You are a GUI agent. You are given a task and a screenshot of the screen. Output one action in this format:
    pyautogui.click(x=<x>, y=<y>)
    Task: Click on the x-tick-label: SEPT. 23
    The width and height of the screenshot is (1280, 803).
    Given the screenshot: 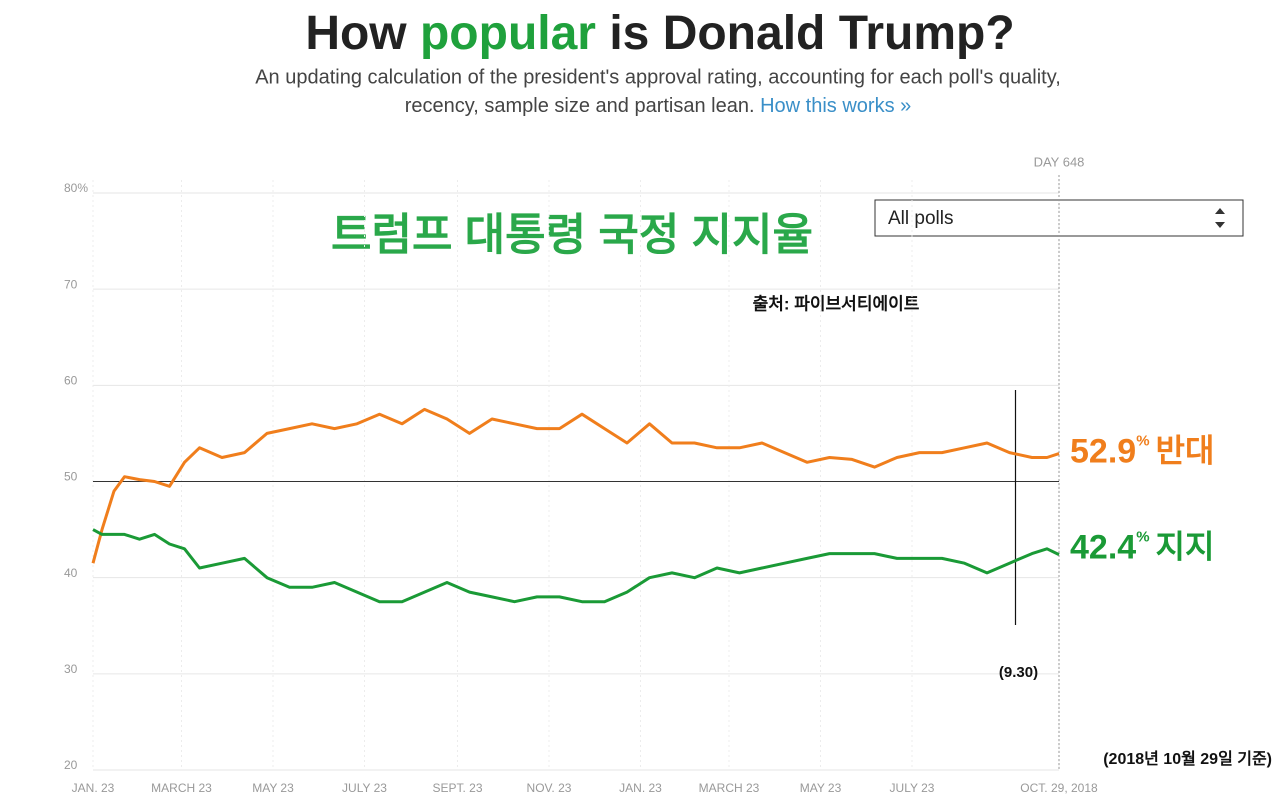 What is the action you would take?
    pyautogui.click(x=457, y=788)
    